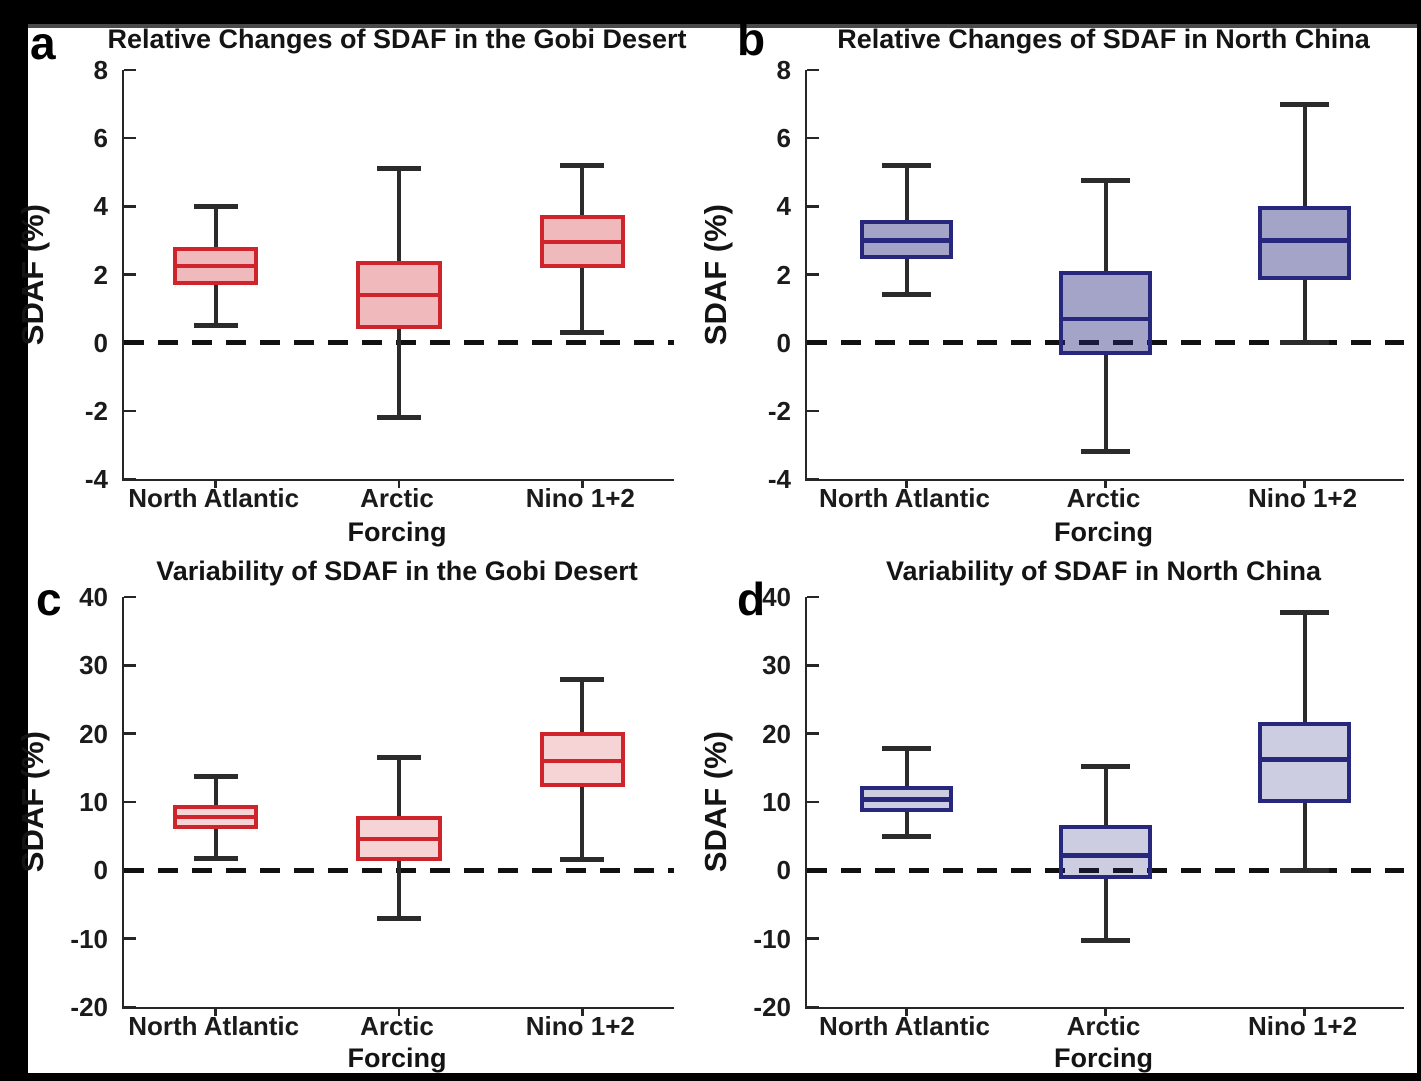  I want to click on x-category-label-north-atlantic: North Atlantic, so click(214, 498).